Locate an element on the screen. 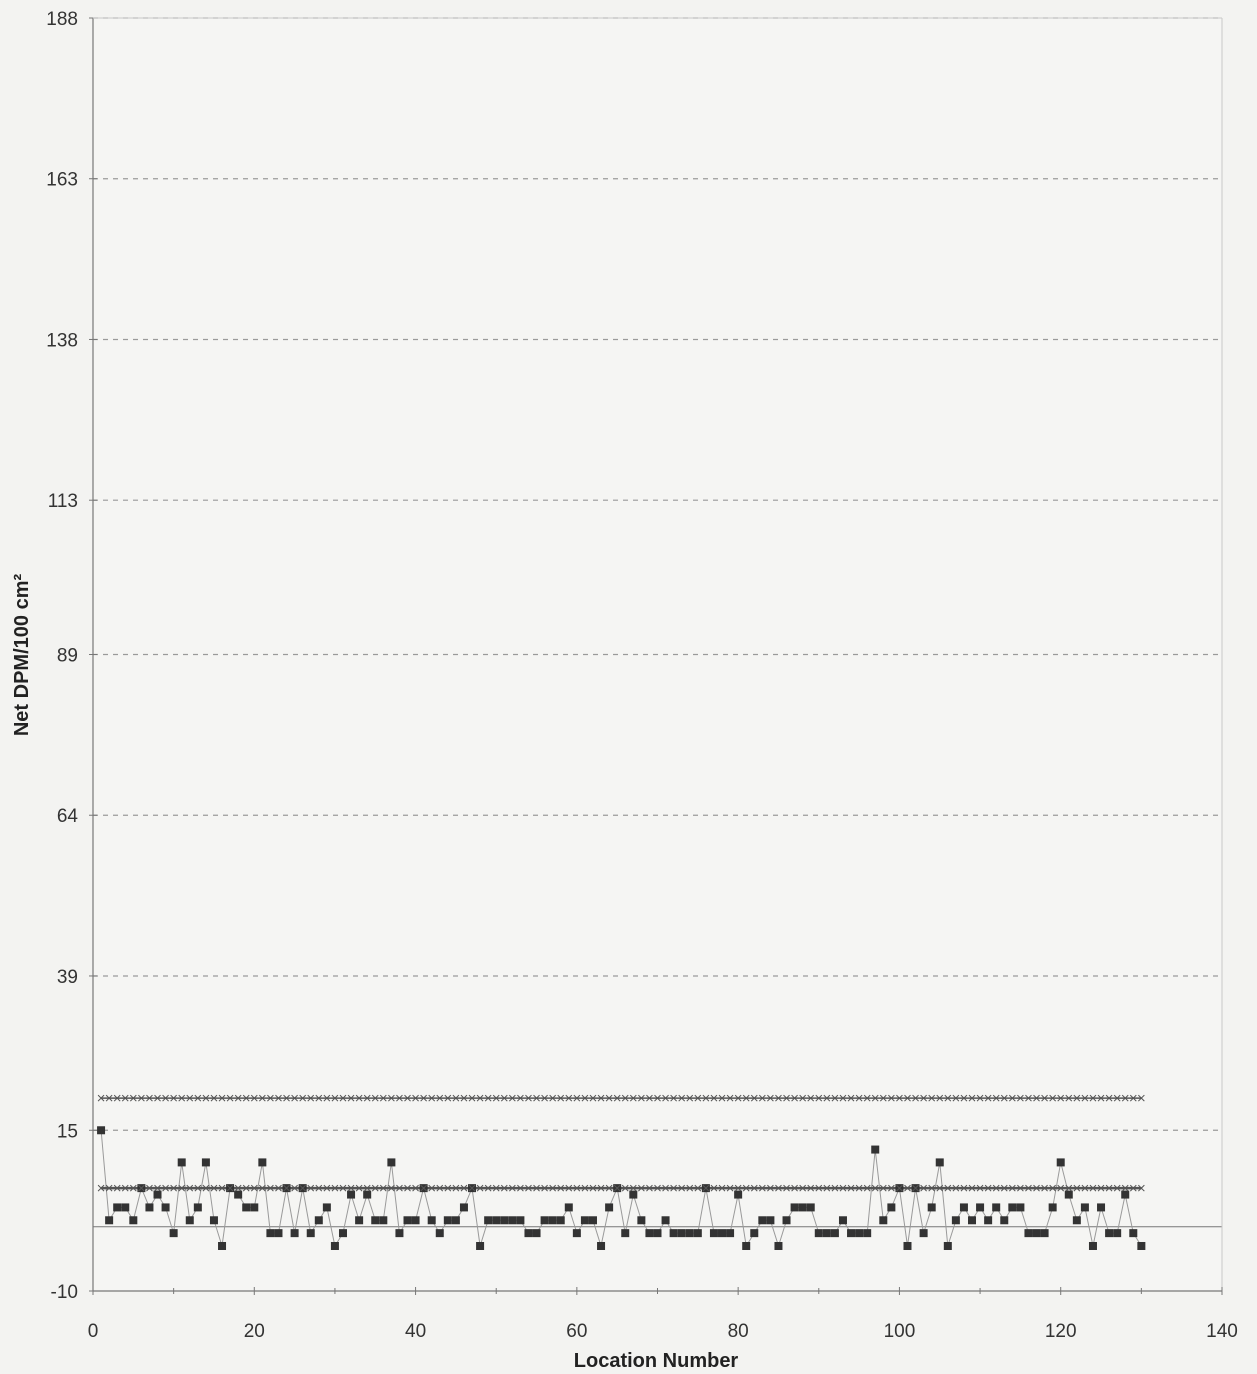 The height and width of the screenshot is (1374, 1257). x-axis-label: Location Number is located at coordinates (656, 1361).